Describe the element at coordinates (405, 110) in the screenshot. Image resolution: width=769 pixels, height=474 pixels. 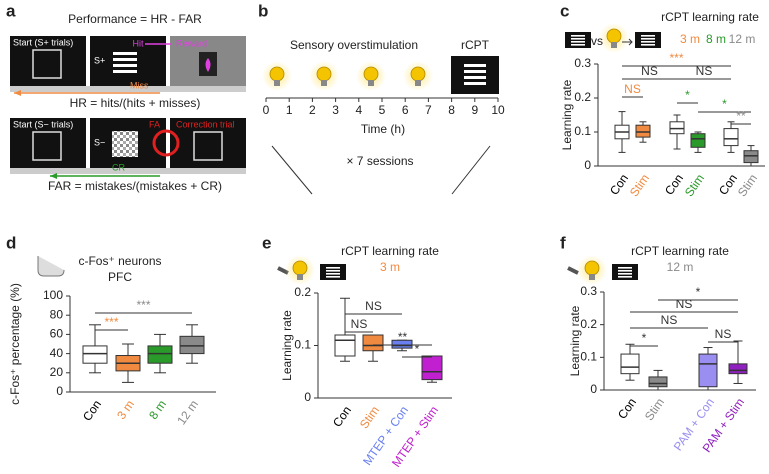
I see `tick-label: 6` at that location.